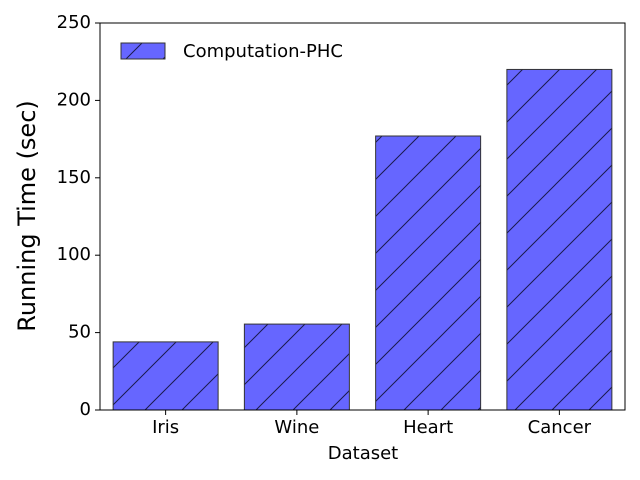 The width and height of the screenshot is (640, 480). Describe the element at coordinates (296, 427) in the screenshot. I see `x-tick-label: Wine` at that location.